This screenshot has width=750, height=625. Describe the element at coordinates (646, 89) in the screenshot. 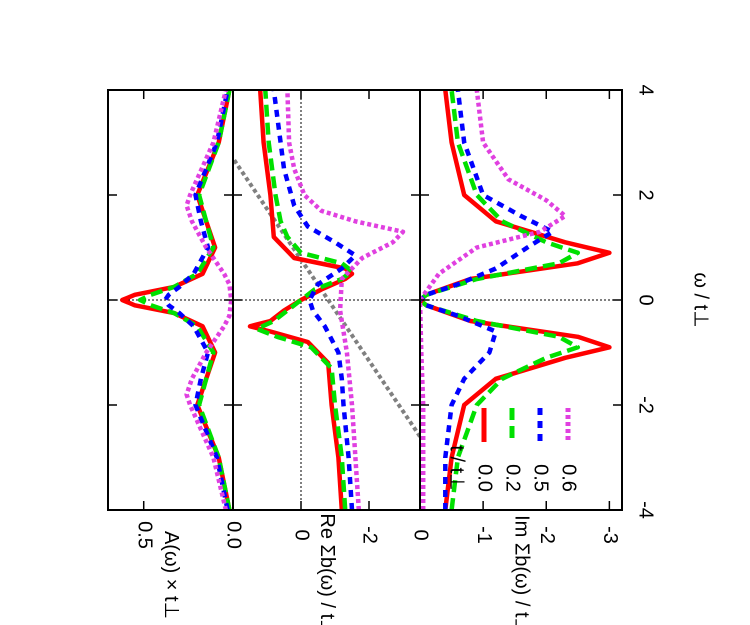

I see `x-tick-label: 4` at that location.